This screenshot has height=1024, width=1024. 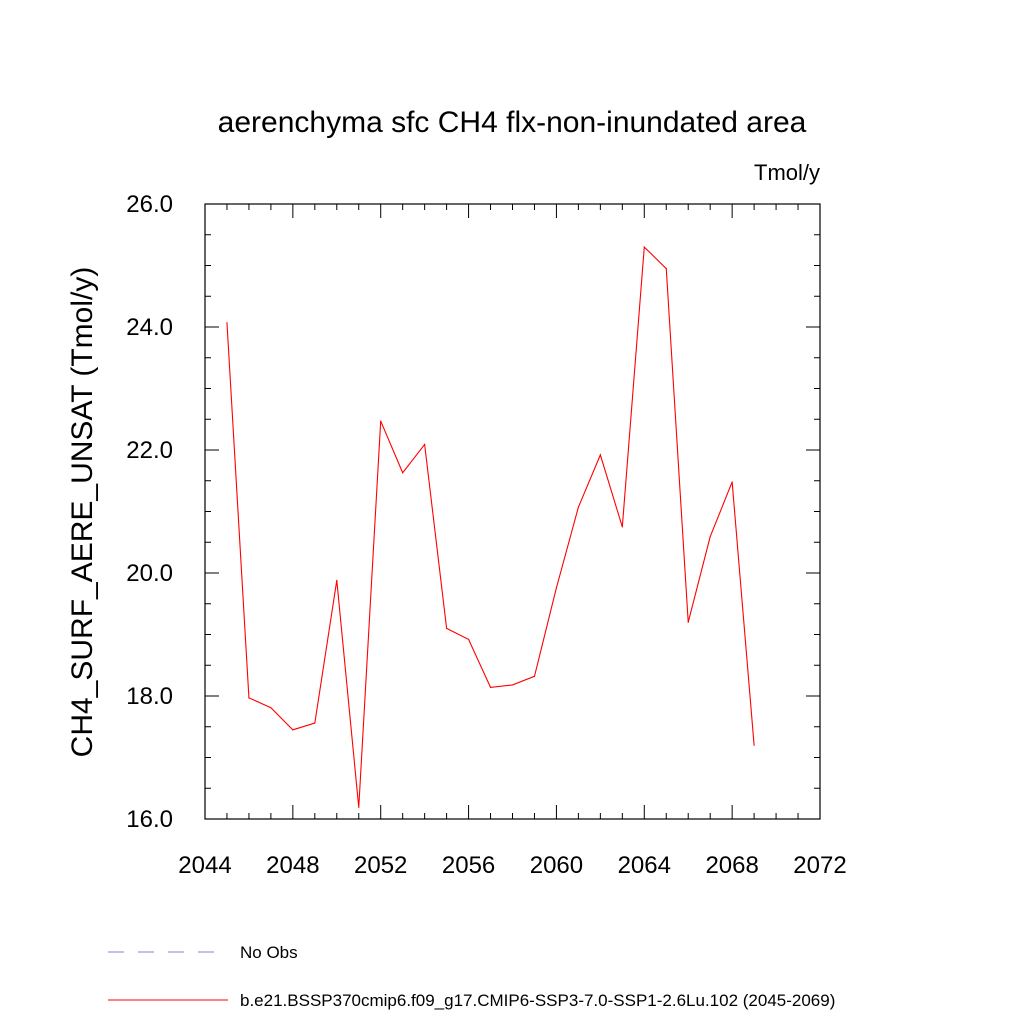 What do you see at coordinates (819, 865) in the screenshot?
I see `x-tick-label: 2072` at bounding box center [819, 865].